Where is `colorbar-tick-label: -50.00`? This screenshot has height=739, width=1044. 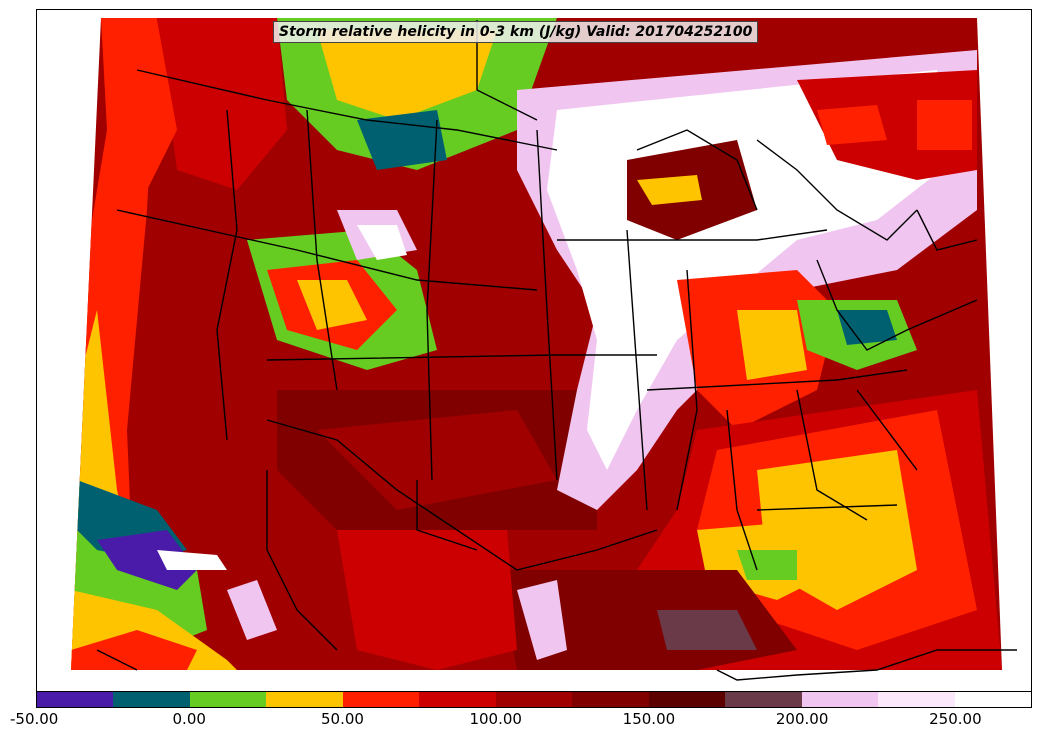
colorbar-tick-label: -50.00 is located at coordinates (34, 719).